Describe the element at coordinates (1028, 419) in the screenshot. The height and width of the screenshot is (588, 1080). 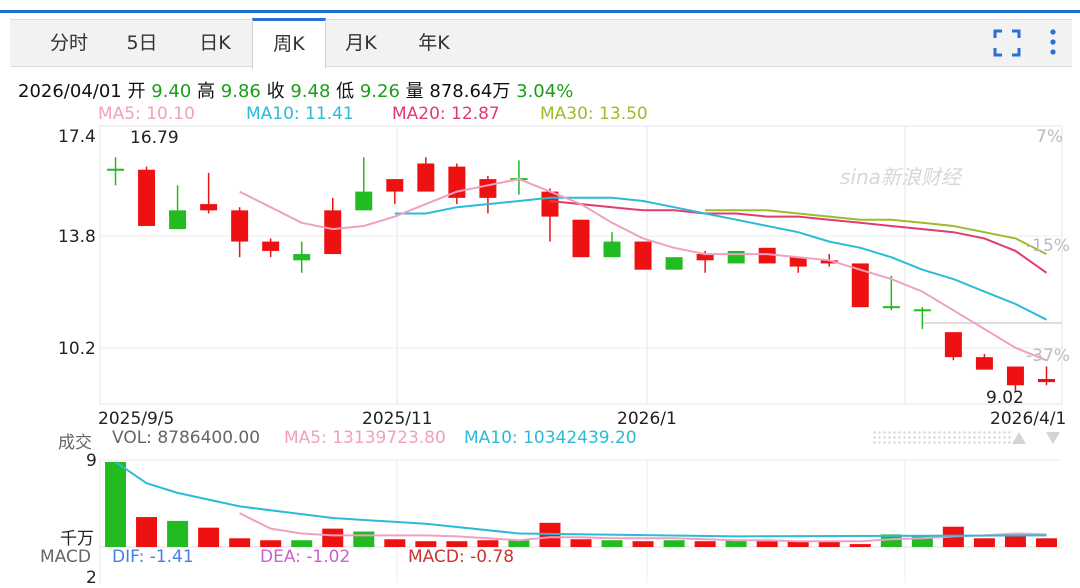
I see `date-tick-end: 2026/4/1` at that location.